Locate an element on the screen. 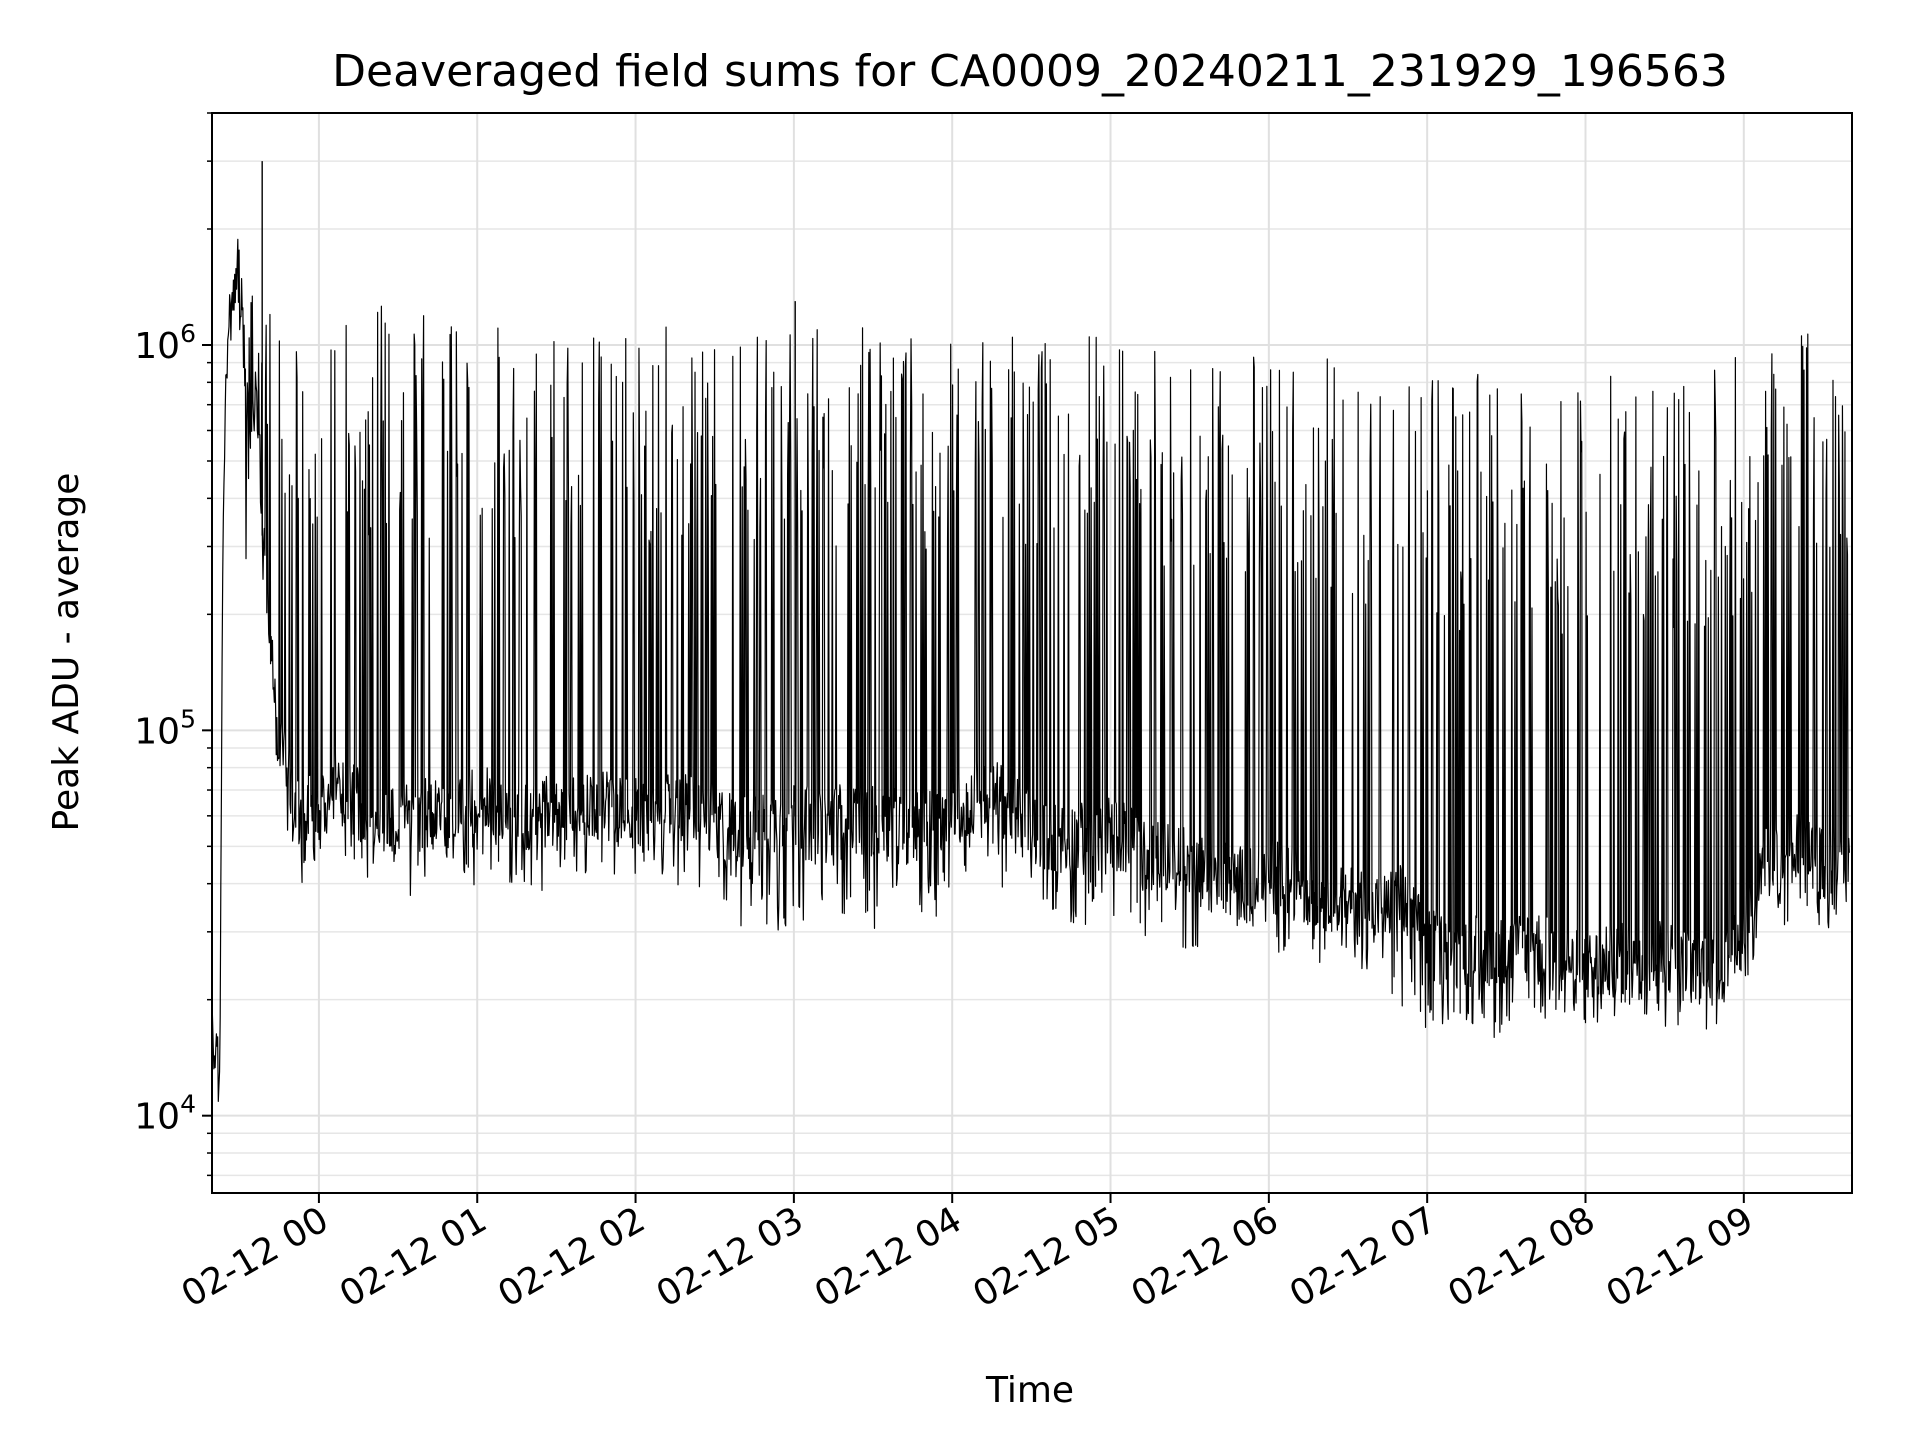 The image size is (1920, 1440). y-axis-label: Peak ADU - average is located at coordinates (66, 652).